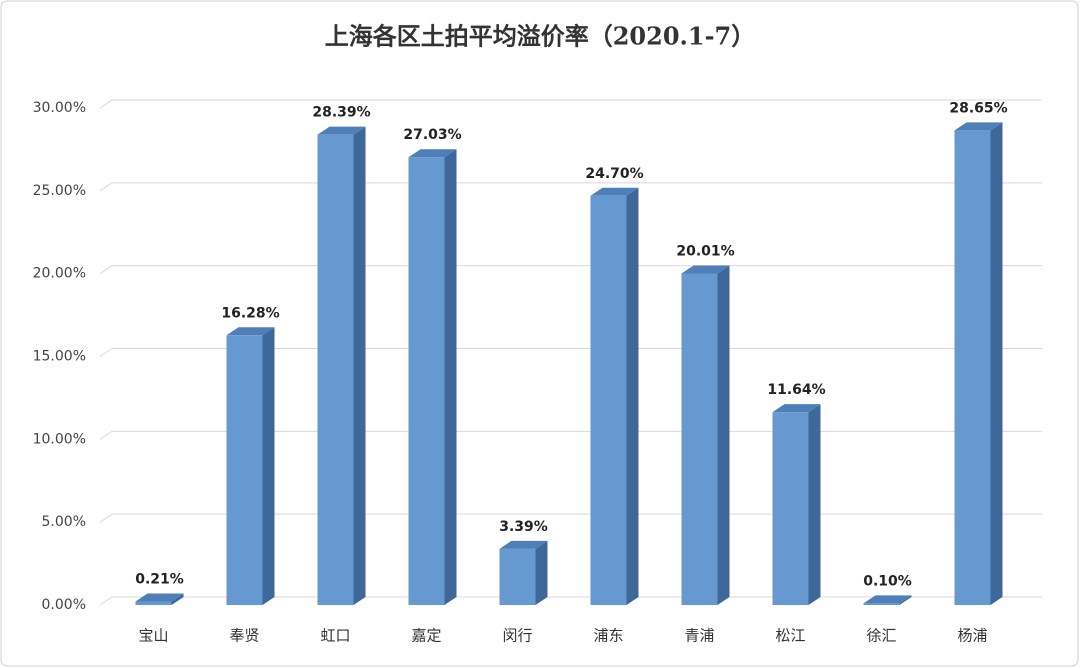  Describe the element at coordinates (517, 636) in the screenshot. I see `x-tick-label: 闵行` at that location.